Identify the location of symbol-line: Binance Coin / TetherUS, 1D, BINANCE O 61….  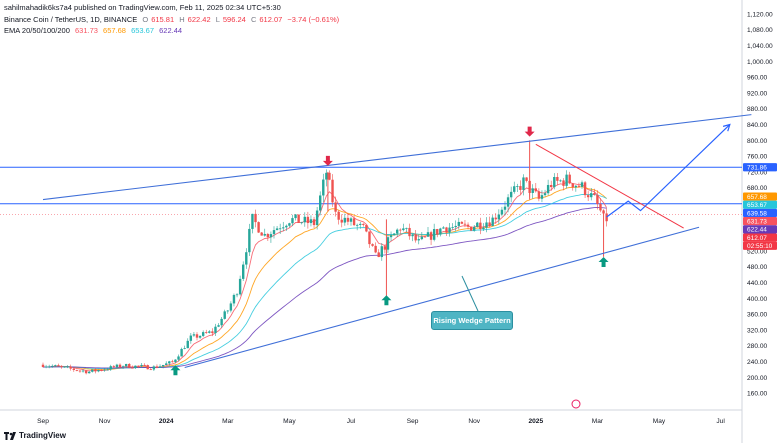
(173, 19).